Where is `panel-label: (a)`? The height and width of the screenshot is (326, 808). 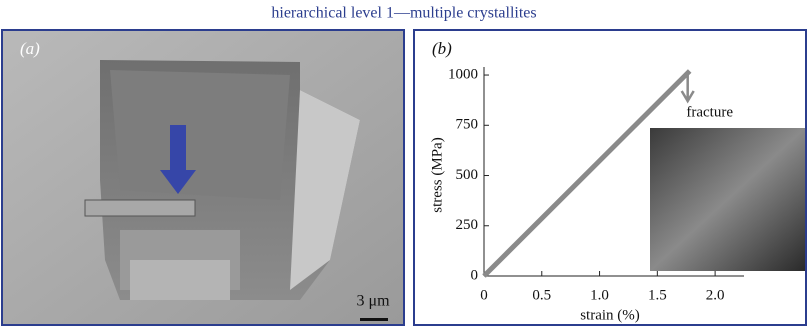 panel-label: (a) is located at coordinates (30, 48).